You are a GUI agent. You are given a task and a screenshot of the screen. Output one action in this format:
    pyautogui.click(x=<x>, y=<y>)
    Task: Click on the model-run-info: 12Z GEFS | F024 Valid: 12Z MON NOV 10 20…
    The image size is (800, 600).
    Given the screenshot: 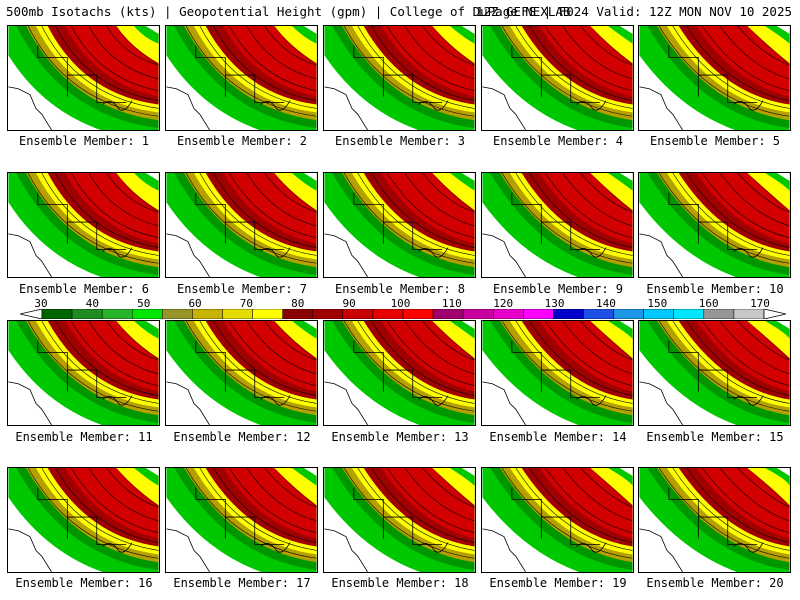 What is the action you would take?
    pyautogui.click(x=633, y=11)
    